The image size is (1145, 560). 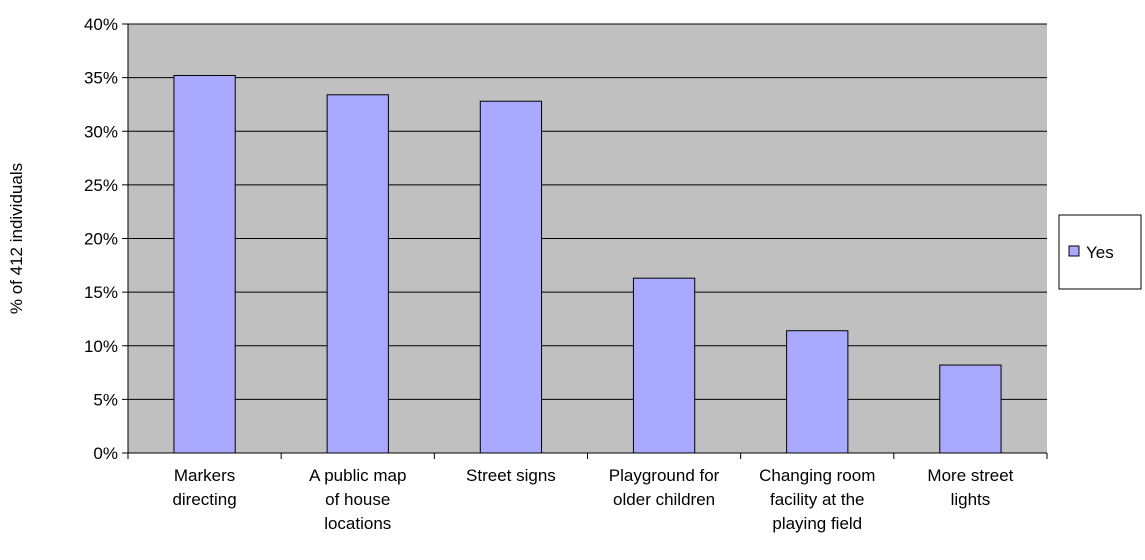 What do you see at coordinates (357, 475) in the screenshot?
I see `x-category-label-line: A public map` at bounding box center [357, 475].